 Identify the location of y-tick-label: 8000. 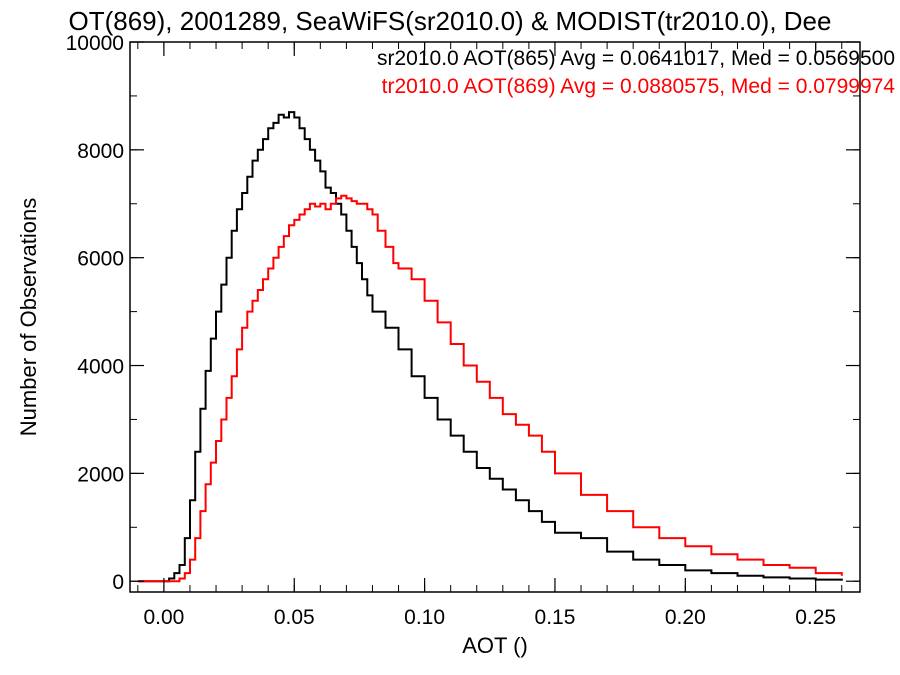
(100, 151).